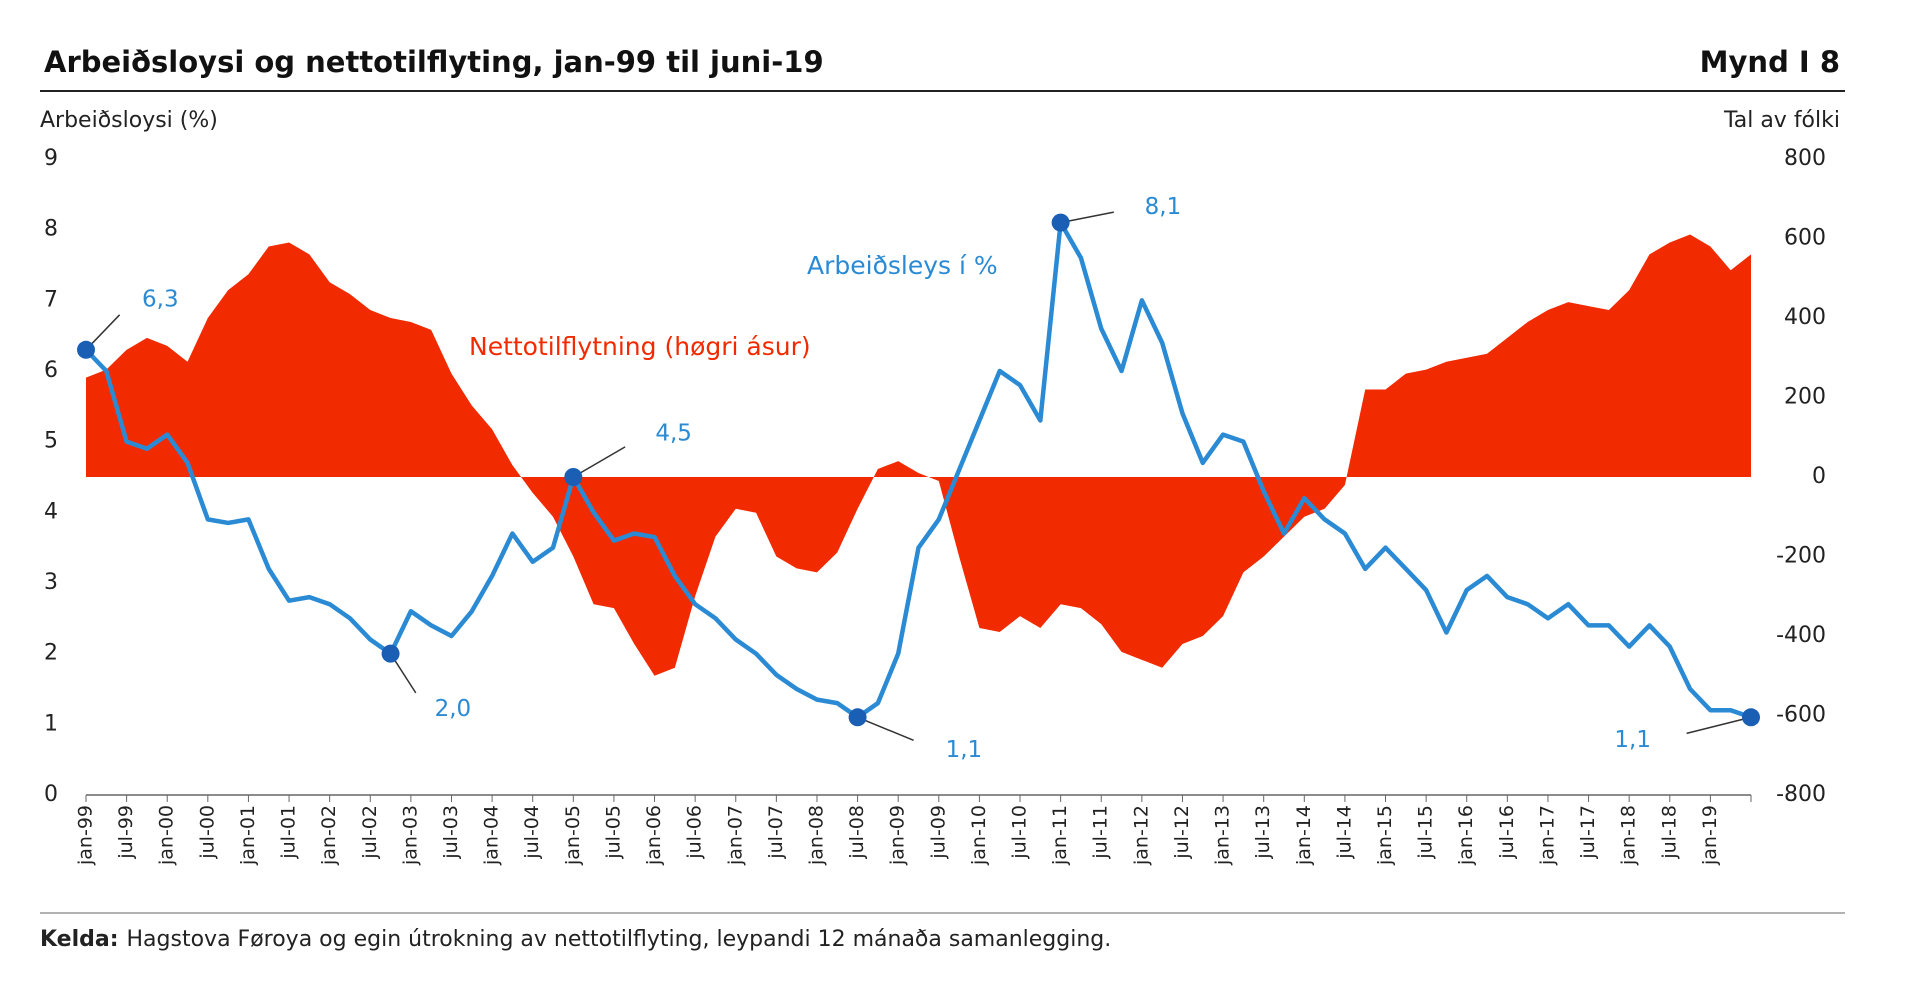  I want to click on y-tick-label: 2, so click(51, 653).